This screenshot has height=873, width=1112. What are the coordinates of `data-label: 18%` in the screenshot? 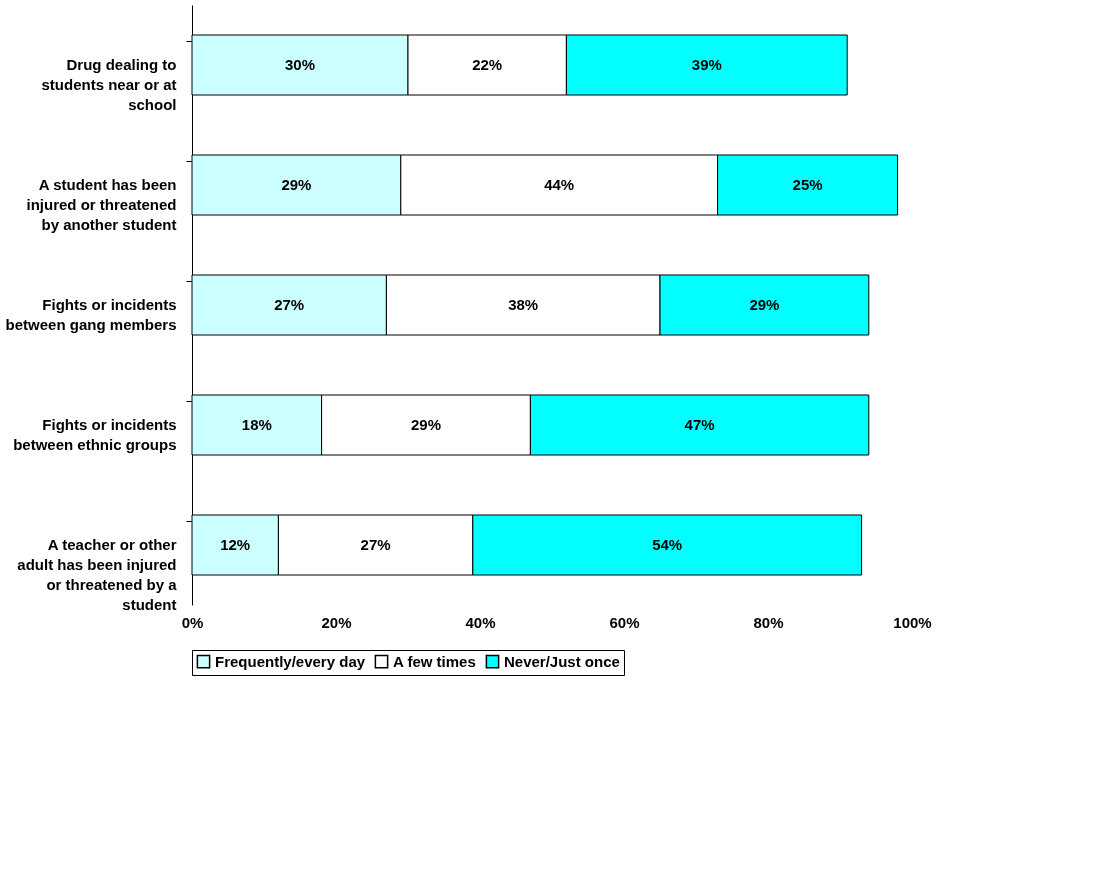 It's located at (256, 424).